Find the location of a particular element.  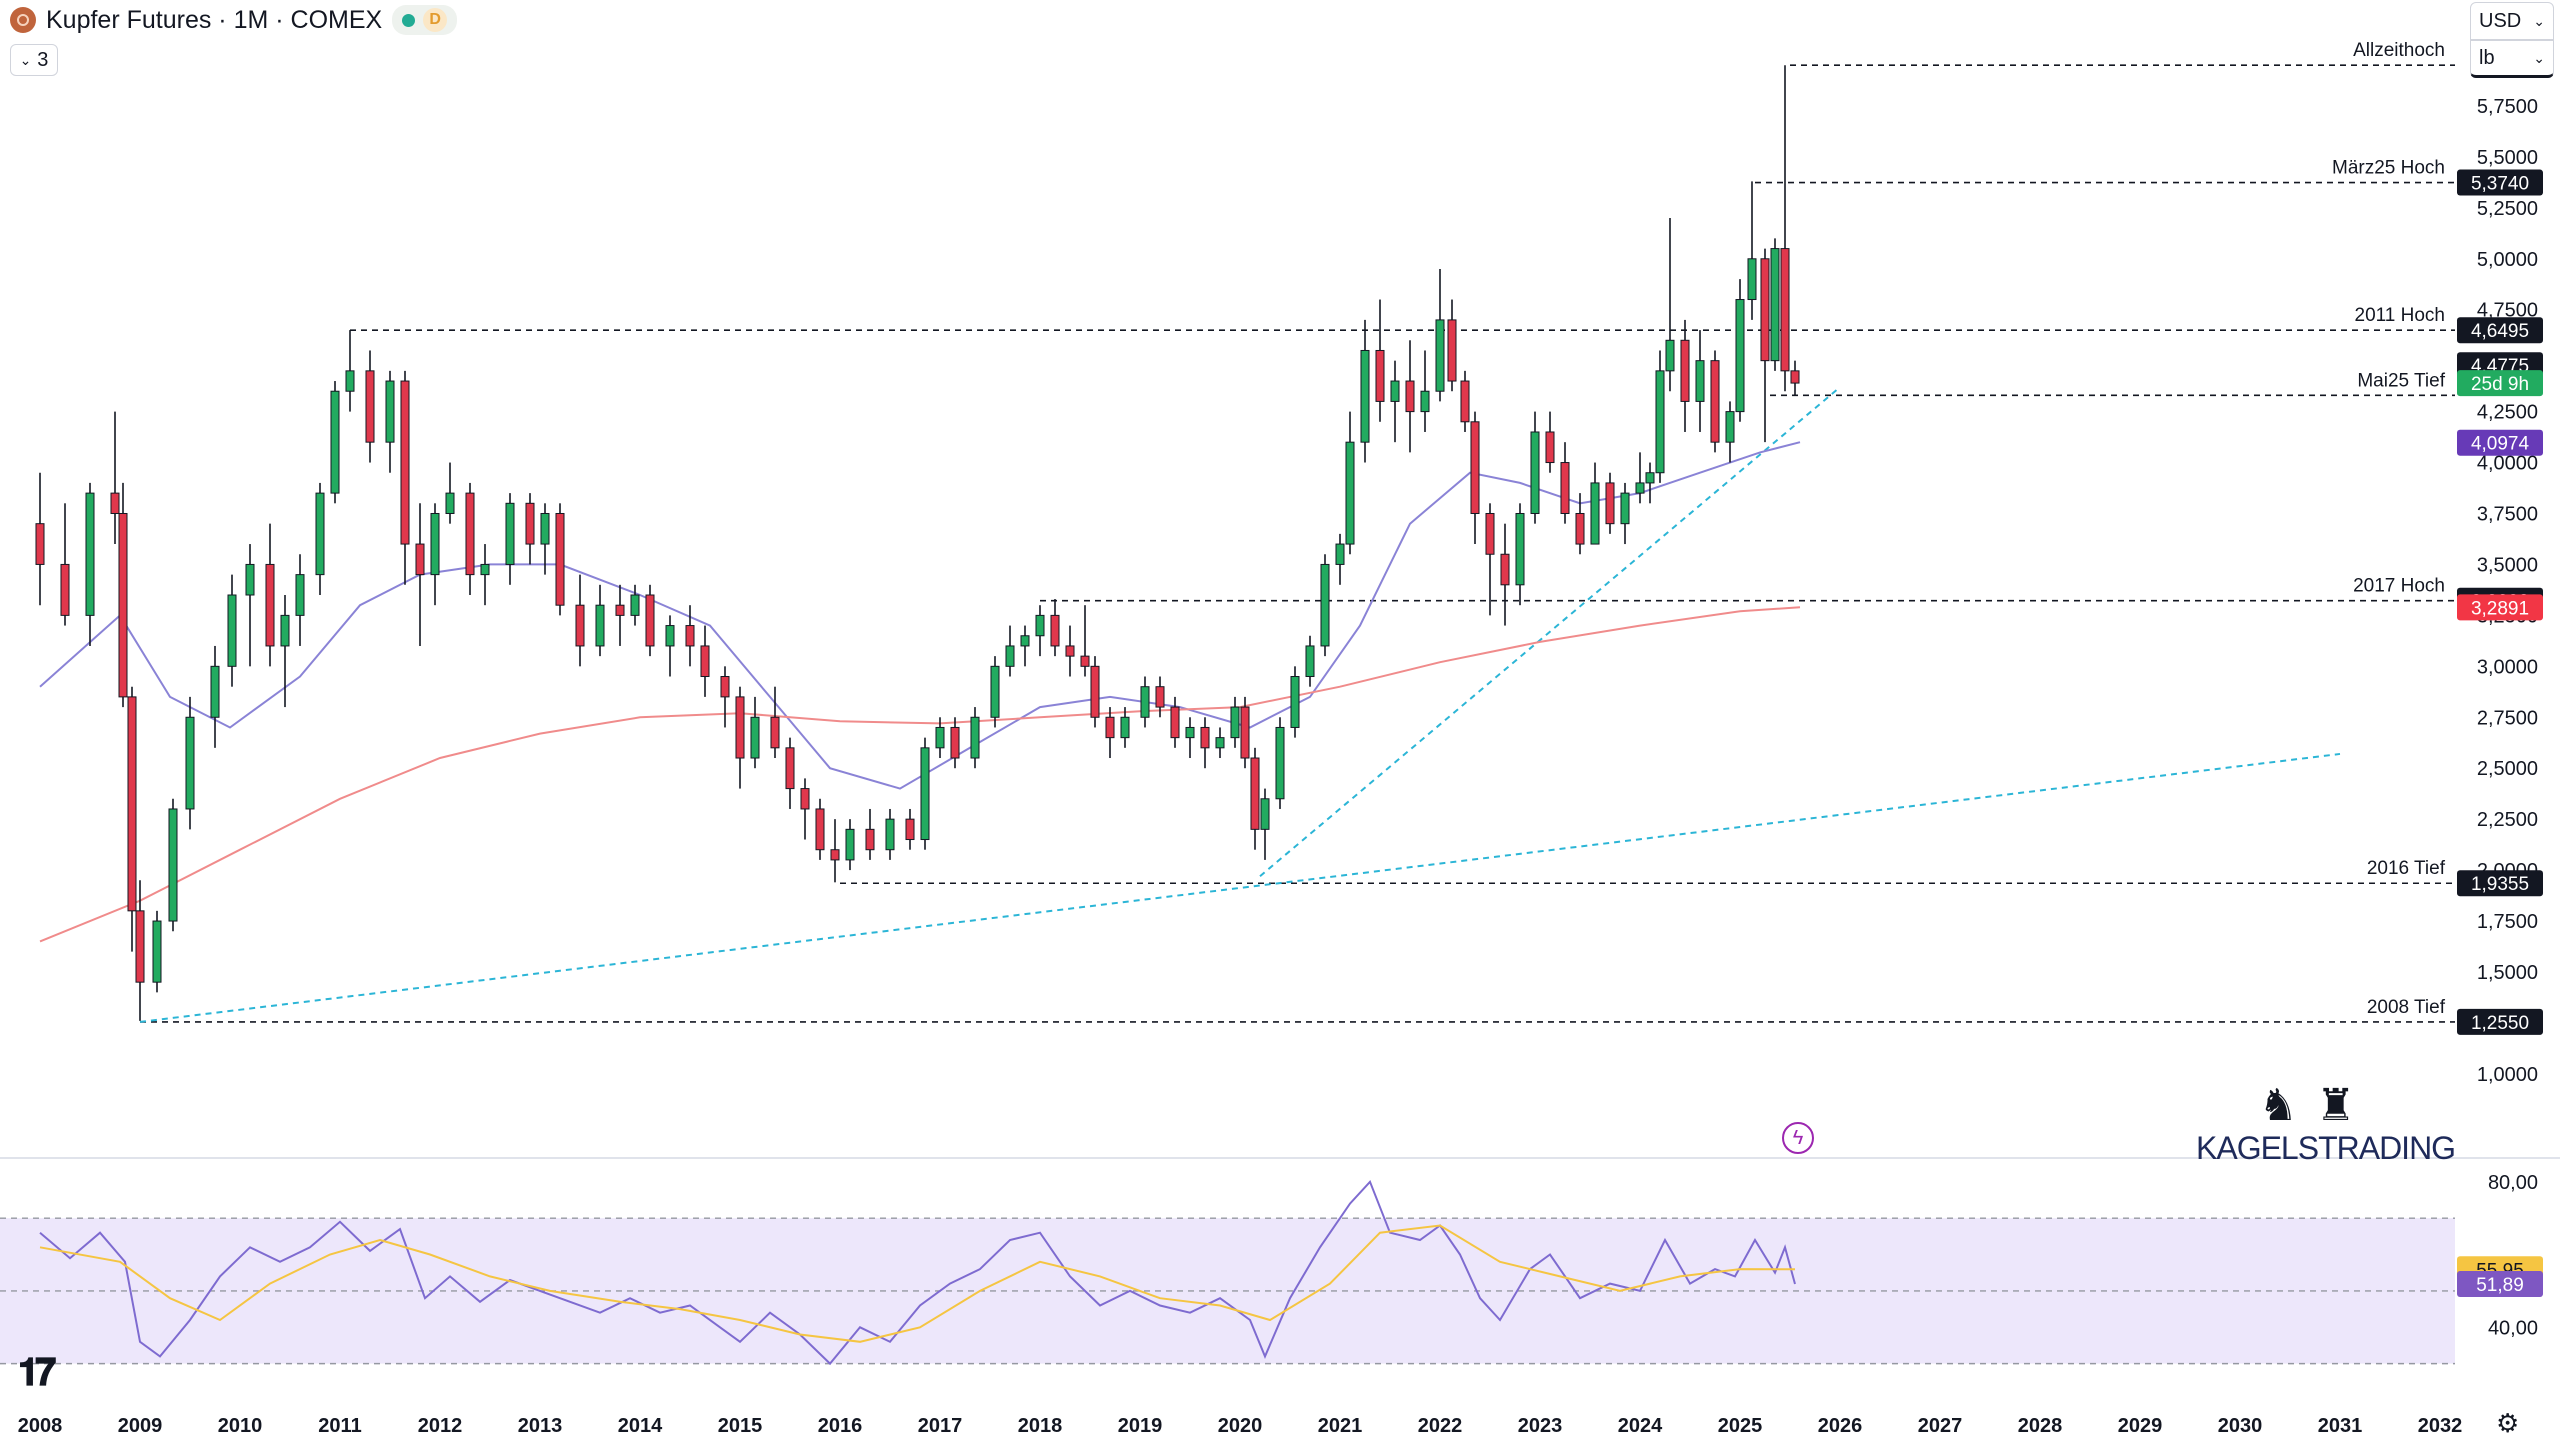

price-tick-label: 1,7500 is located at coordinates (2507, 922).